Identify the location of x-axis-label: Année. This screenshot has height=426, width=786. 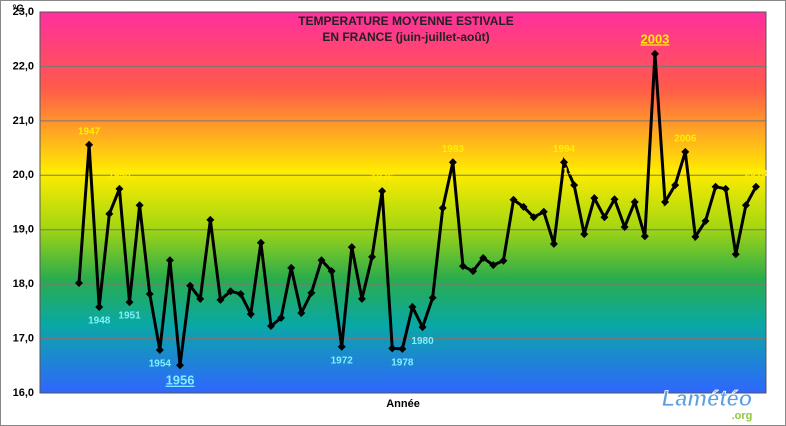
(403, 404).